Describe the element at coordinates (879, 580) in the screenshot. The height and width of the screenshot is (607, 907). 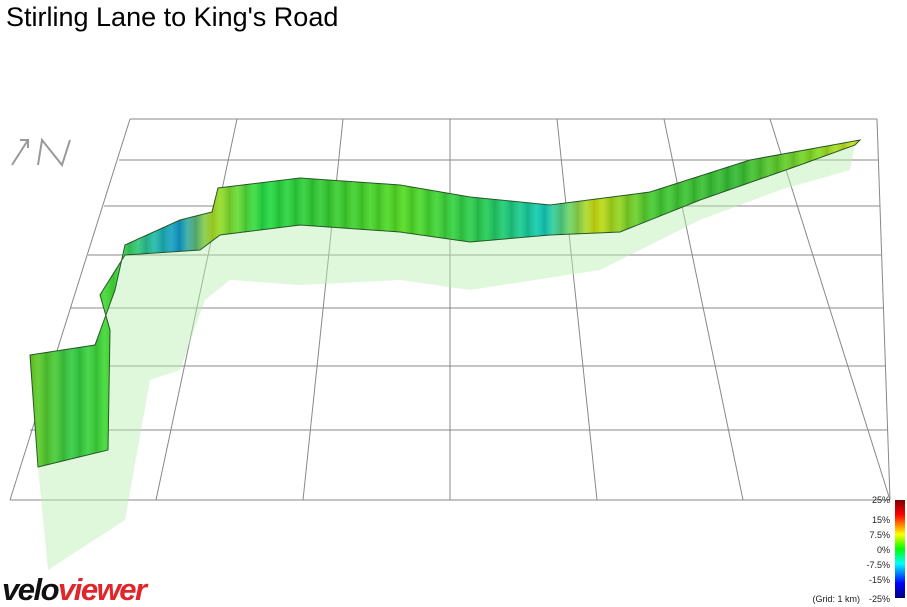
I see `legend-label: -15%` at that location.